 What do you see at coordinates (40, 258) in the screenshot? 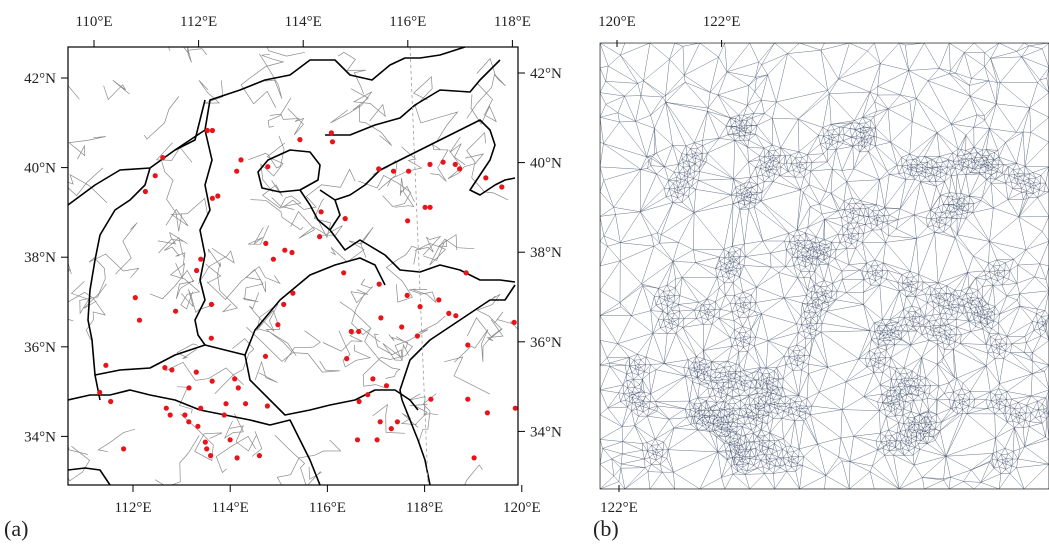
I see `left-lat-label: 38°N` at bounding box center [40, 258].